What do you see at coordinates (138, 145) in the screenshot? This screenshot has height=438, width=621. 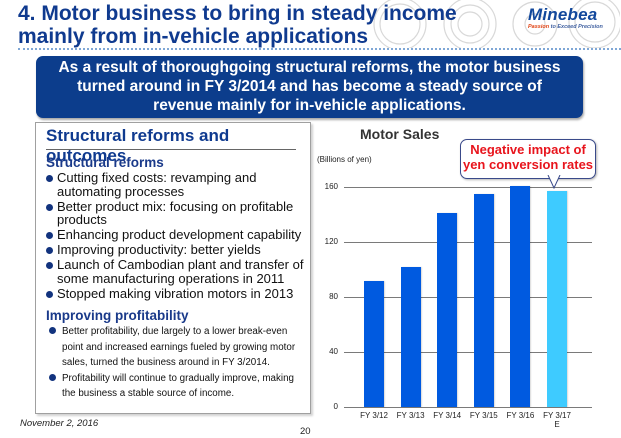 I see `box-title: Structural reforms and outcomes` at bounding box center [138, 145].